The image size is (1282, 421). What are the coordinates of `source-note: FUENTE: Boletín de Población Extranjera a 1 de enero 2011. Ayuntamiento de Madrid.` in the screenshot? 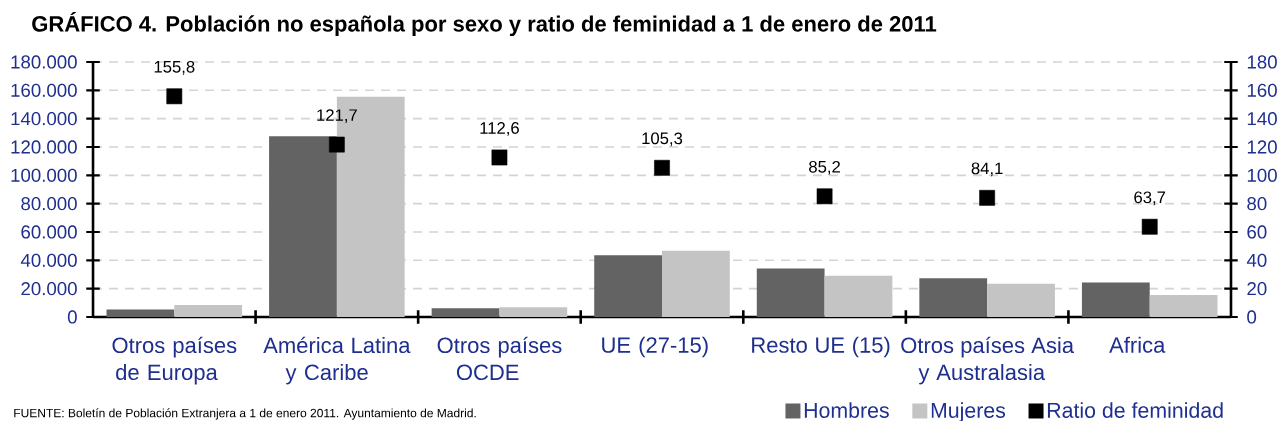 It's located at (245, 414).